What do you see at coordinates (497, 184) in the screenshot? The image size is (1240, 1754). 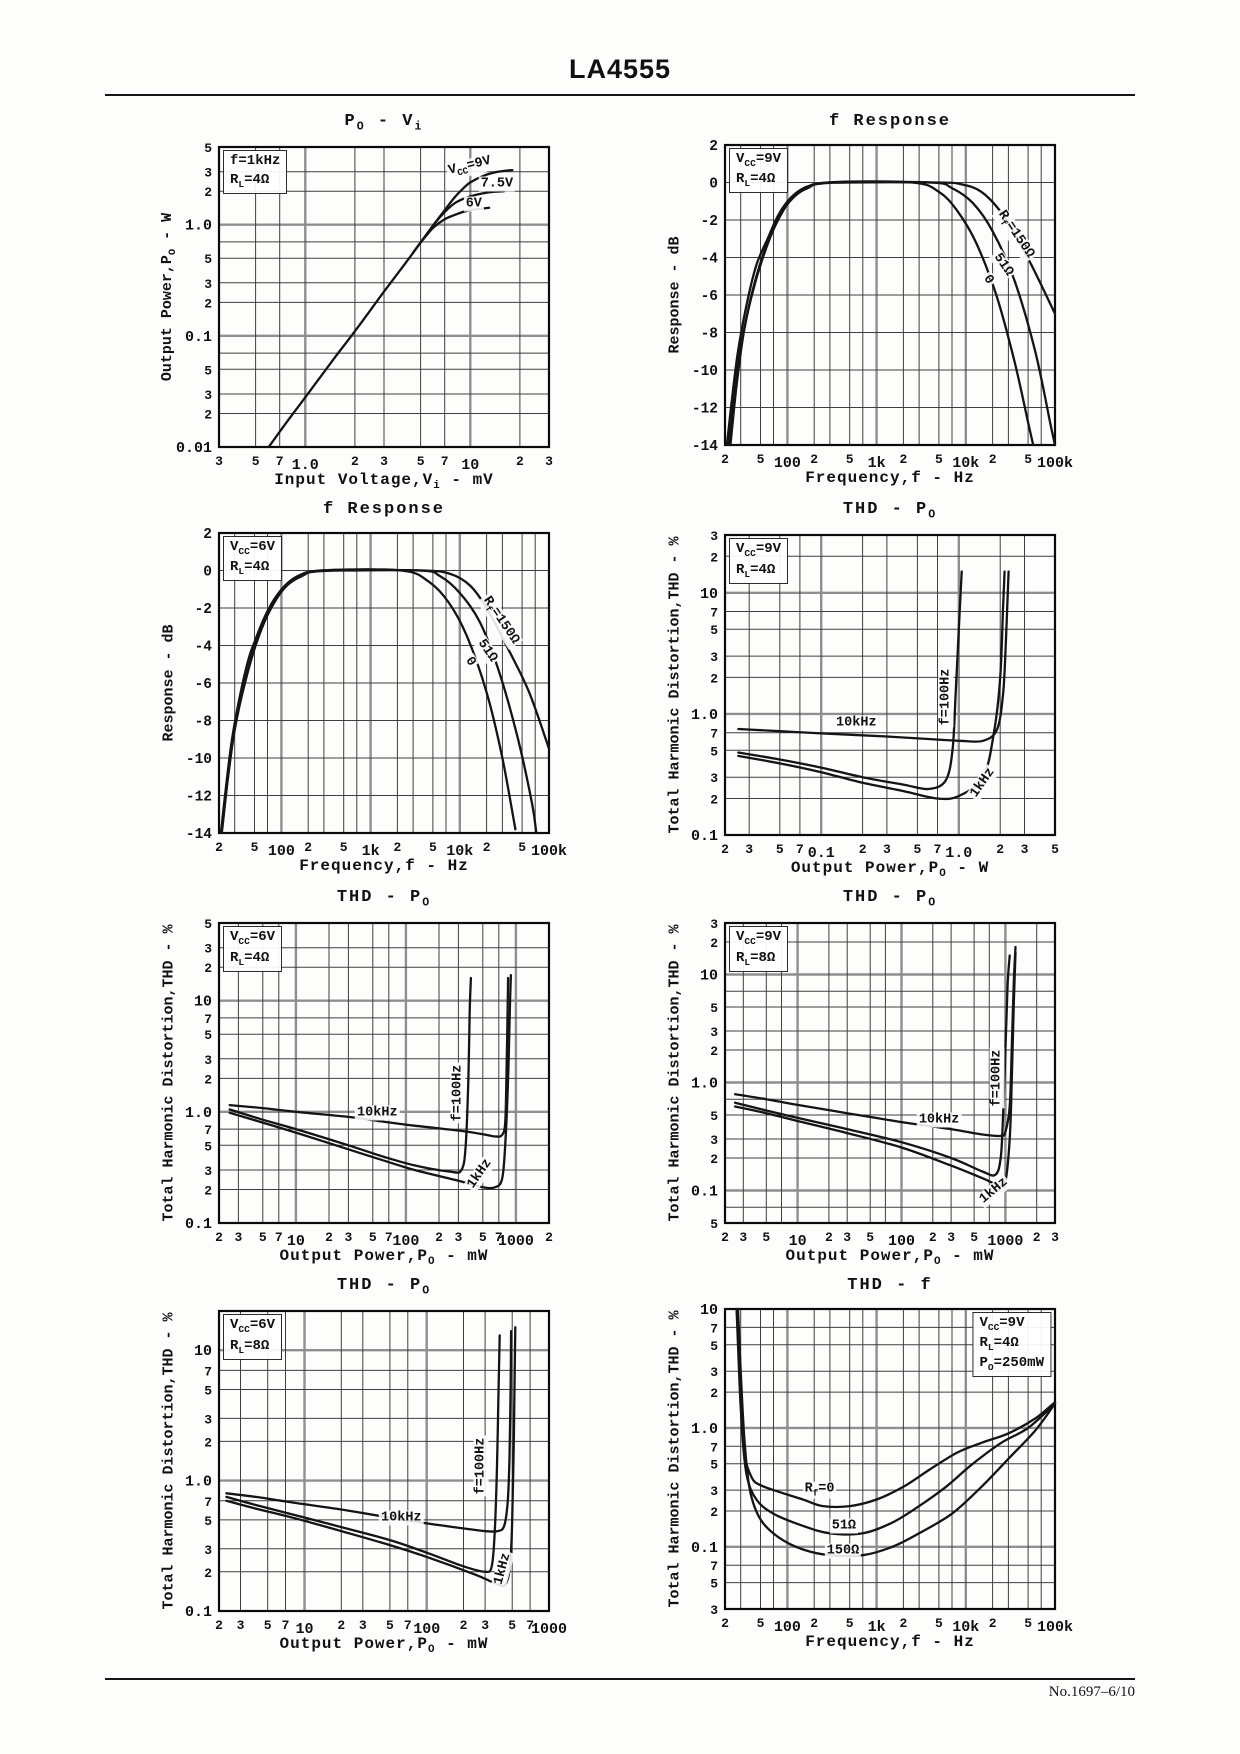 I see `curve-label-7-5v: 7.5V` at bounding box center [497, 184].